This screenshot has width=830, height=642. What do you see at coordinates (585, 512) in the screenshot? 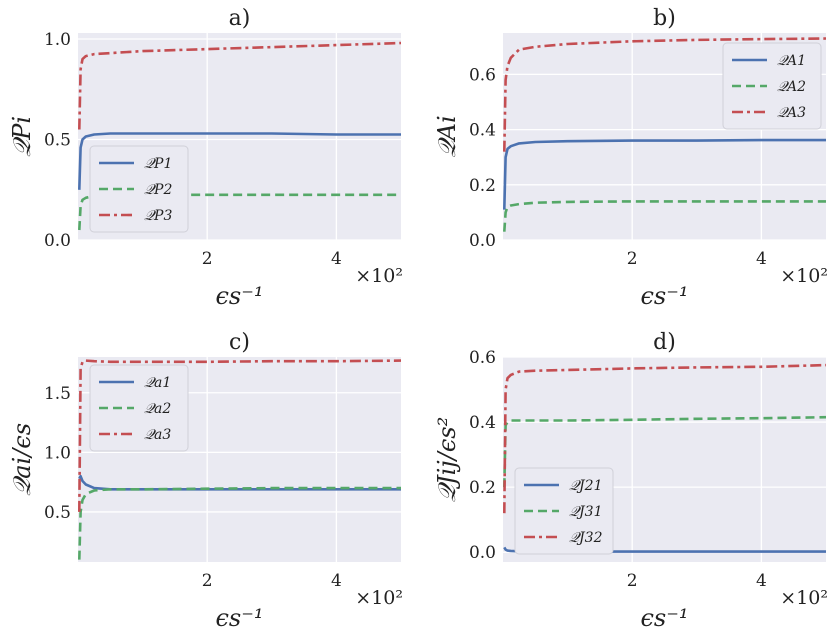
I see `legend-label: 𝒬J31` at bounding box center [585, 512].